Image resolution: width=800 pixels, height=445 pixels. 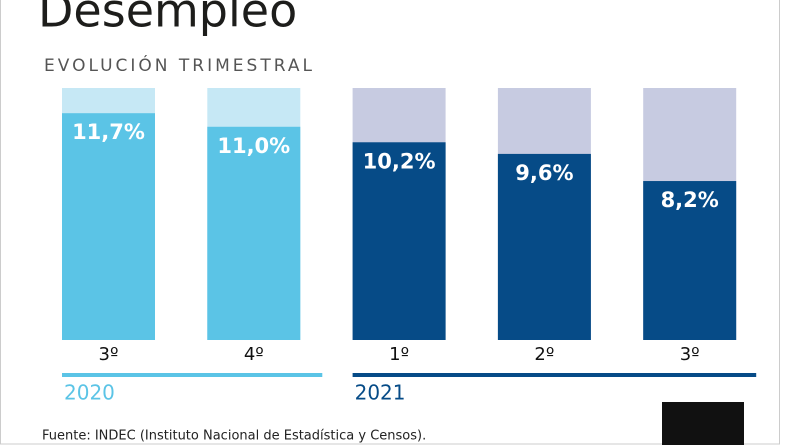 What do you see at coordinates (89, 393) in the screenshot?
I see `group-label: 2020` at bounding box center [89, 393].